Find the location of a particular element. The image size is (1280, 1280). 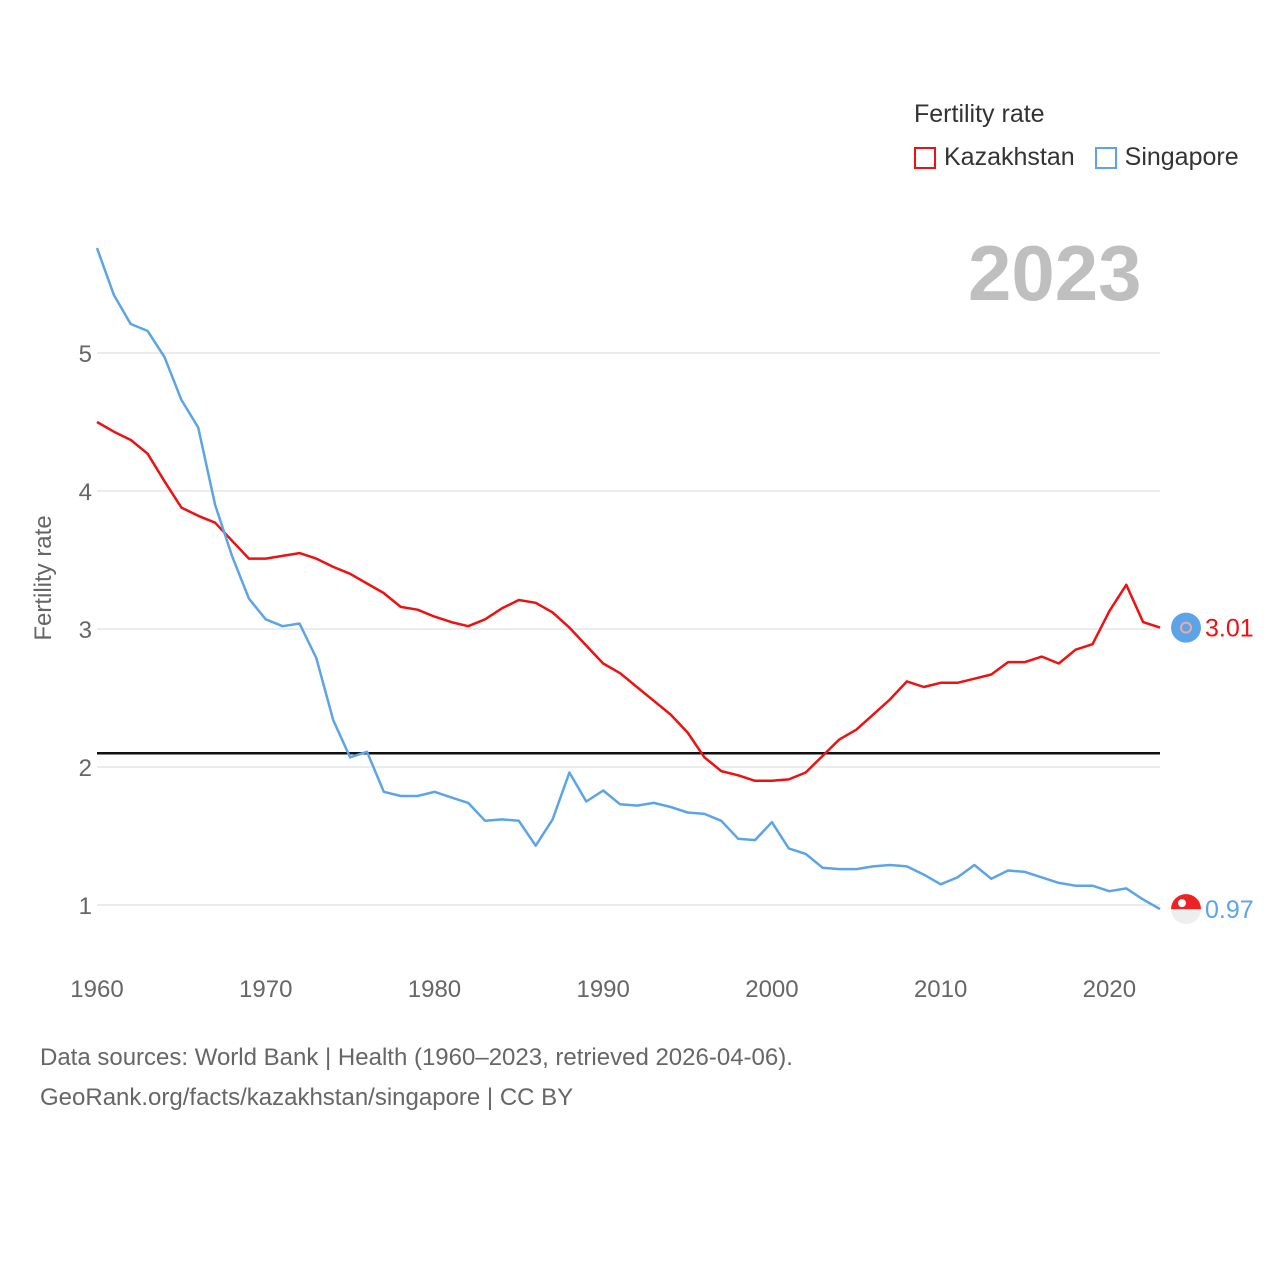

x-tick-label: 1980 is located at coordinates (434, 989).